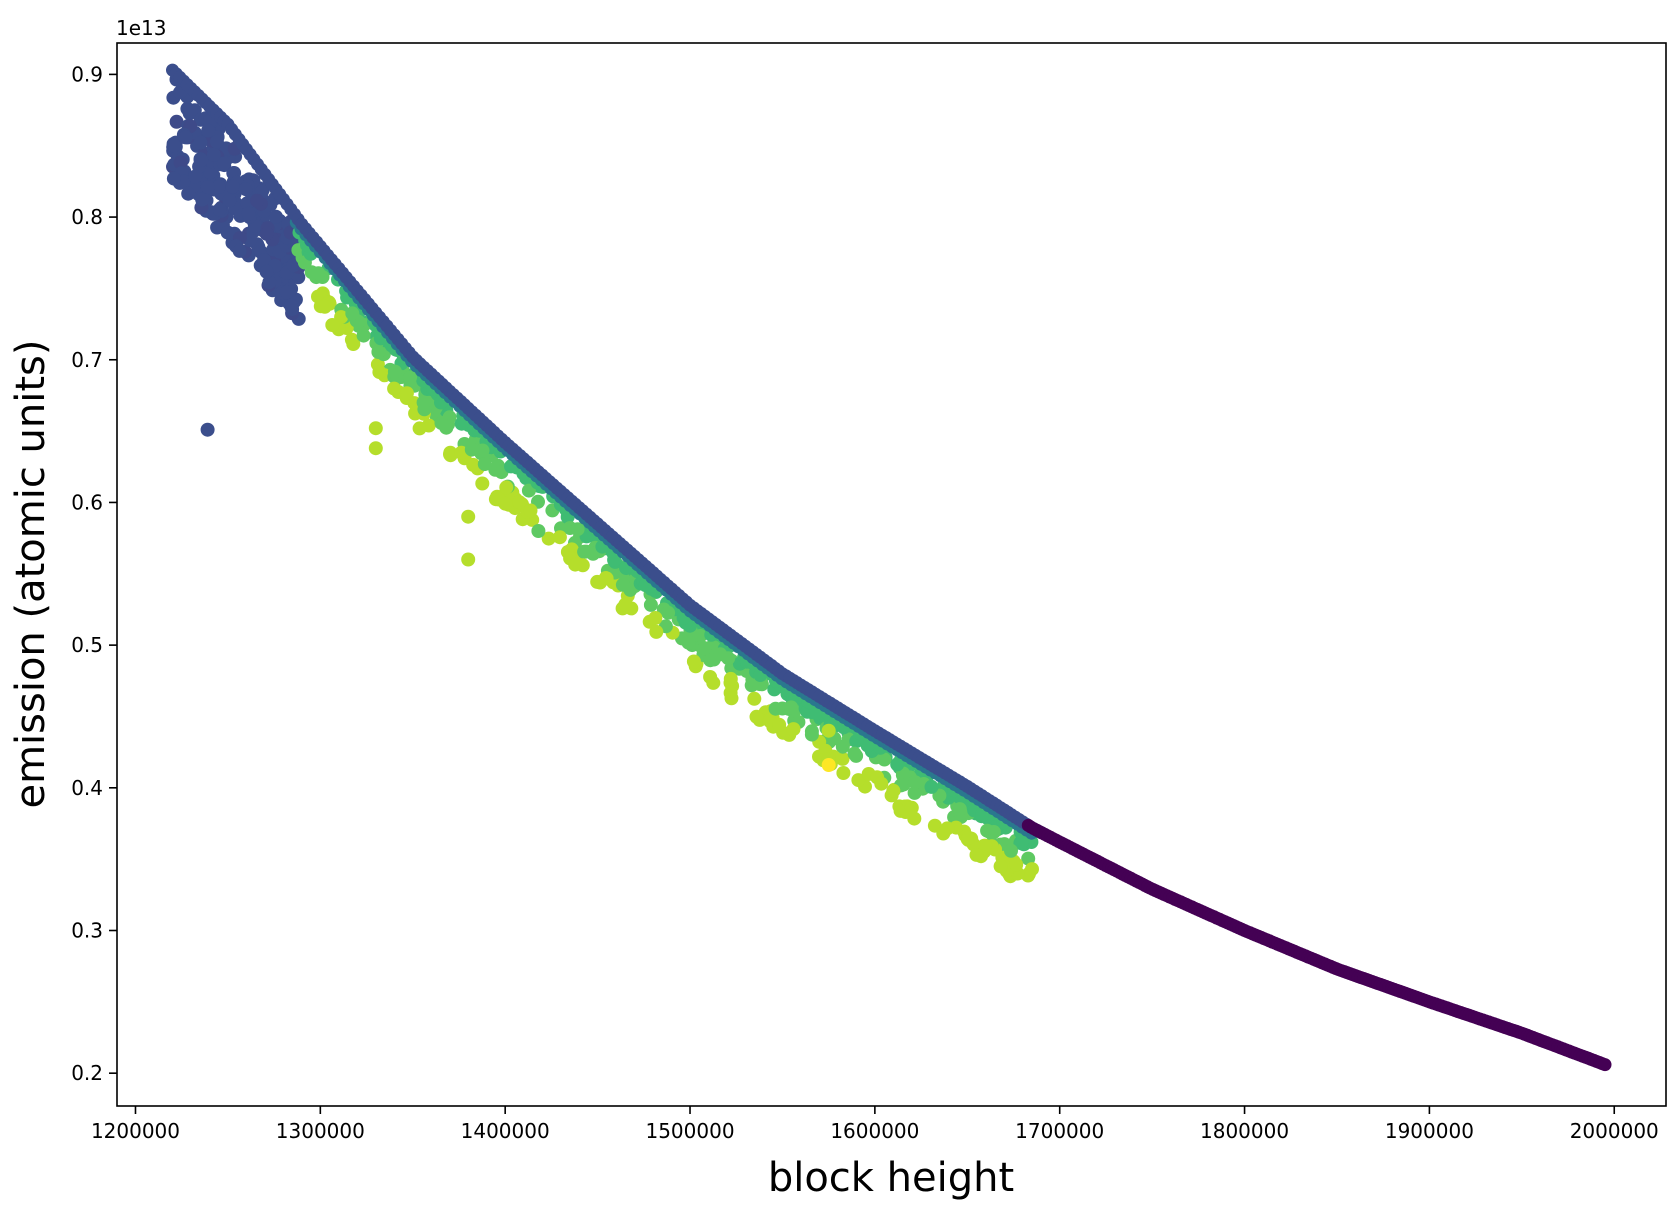 This screenshot has width=1674, height=1206. What do you see at coordinates (87, 930) in the screenshot?
I see `y-tick-label: 0.3` at bounding box center [87, 930].